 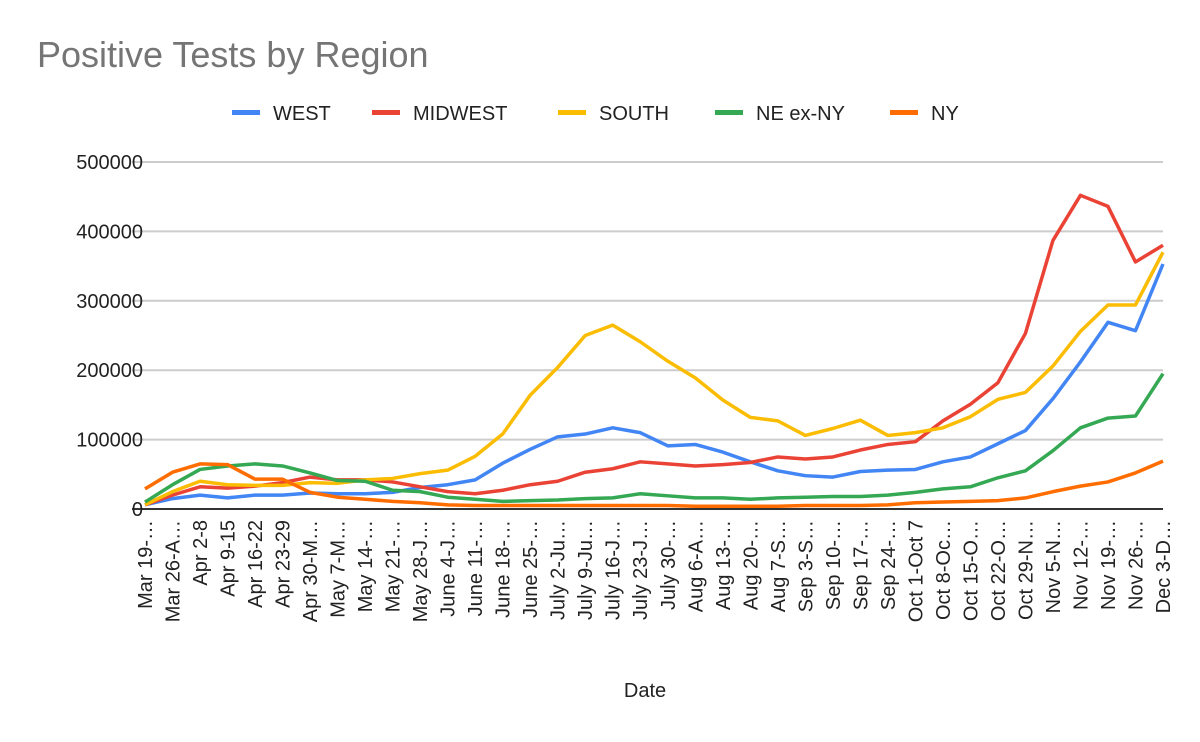 What do you see at coordinates (945, 114) in the screenshot?
I see `legend-label: NY` at bounding box center [945, 114].